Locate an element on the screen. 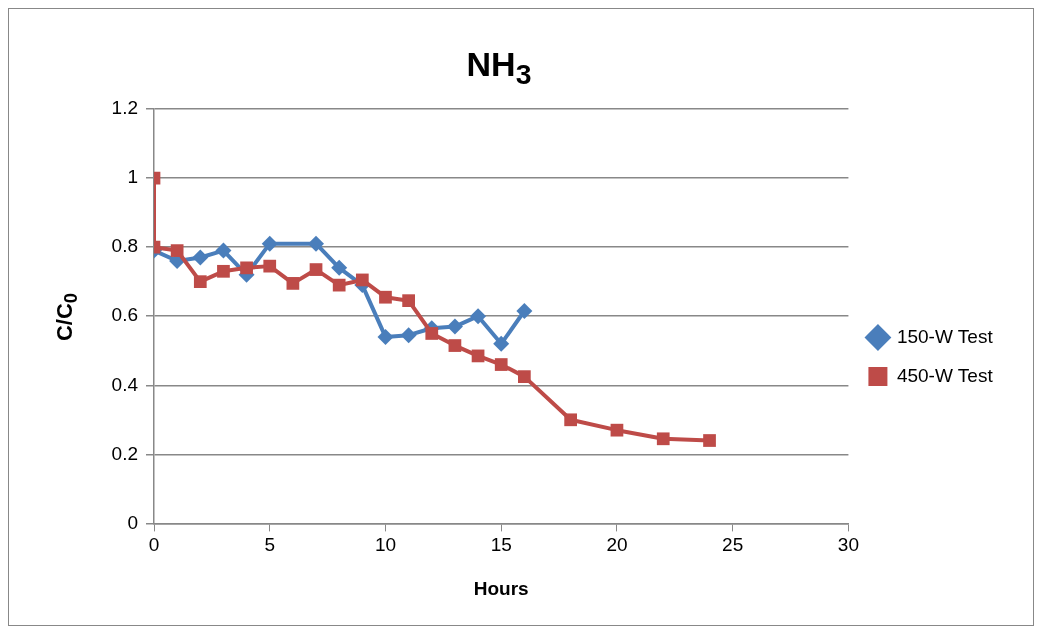 The width and height of the screenshot is (1042, 634). chart-title: NH$_{3}$ is located at coordinates (499, 68).